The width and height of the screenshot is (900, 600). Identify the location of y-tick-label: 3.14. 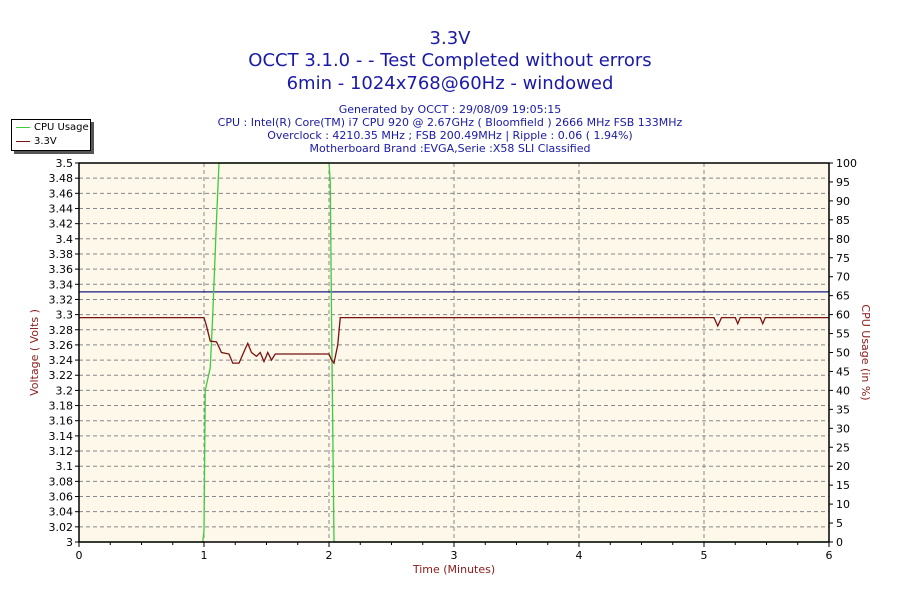
(61, 436).